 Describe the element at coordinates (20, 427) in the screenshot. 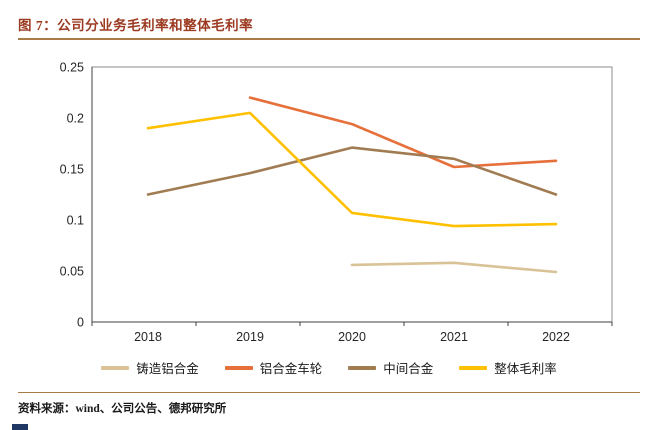

I see `footer-corner-mark` at that location.